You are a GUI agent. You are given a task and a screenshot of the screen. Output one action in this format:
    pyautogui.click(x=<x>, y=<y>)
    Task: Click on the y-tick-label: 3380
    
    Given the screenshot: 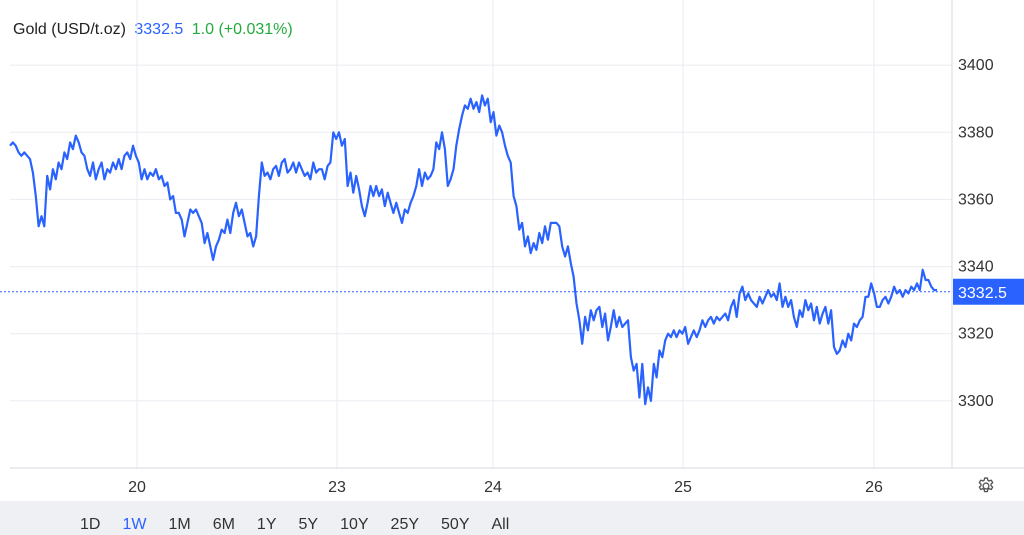 What is the action you would take?
    pyautogui.click(x=976, y=132)
    